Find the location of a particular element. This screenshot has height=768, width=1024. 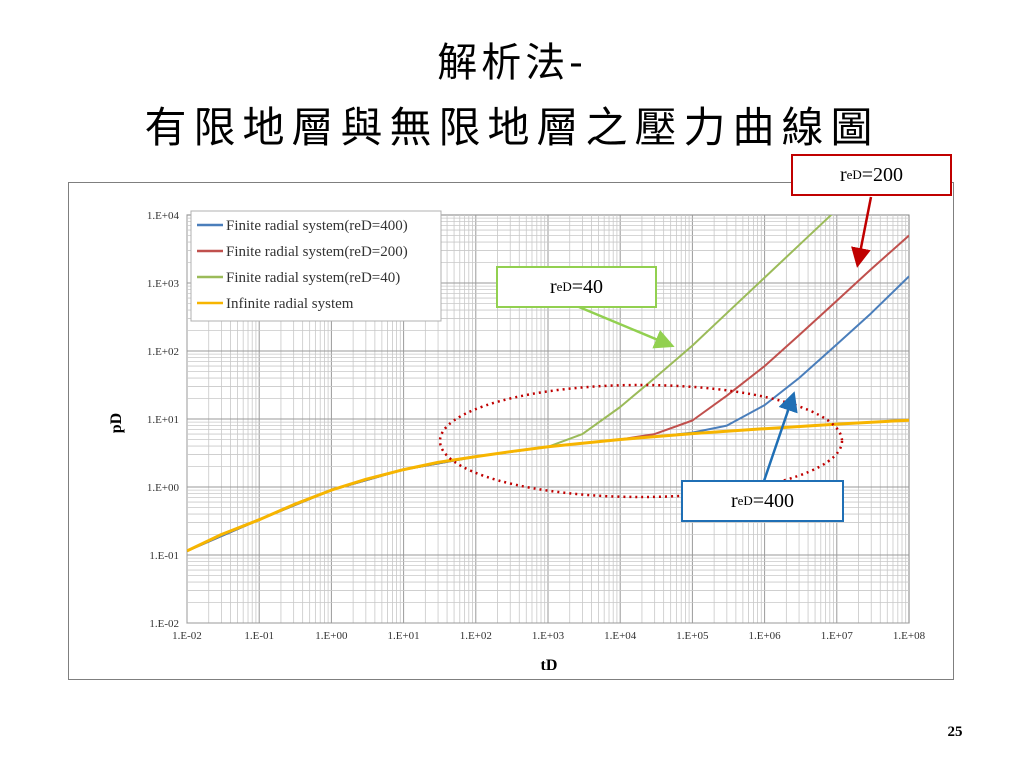

x-tick-label: 1.E+01 is located at coordinates (404, 636).